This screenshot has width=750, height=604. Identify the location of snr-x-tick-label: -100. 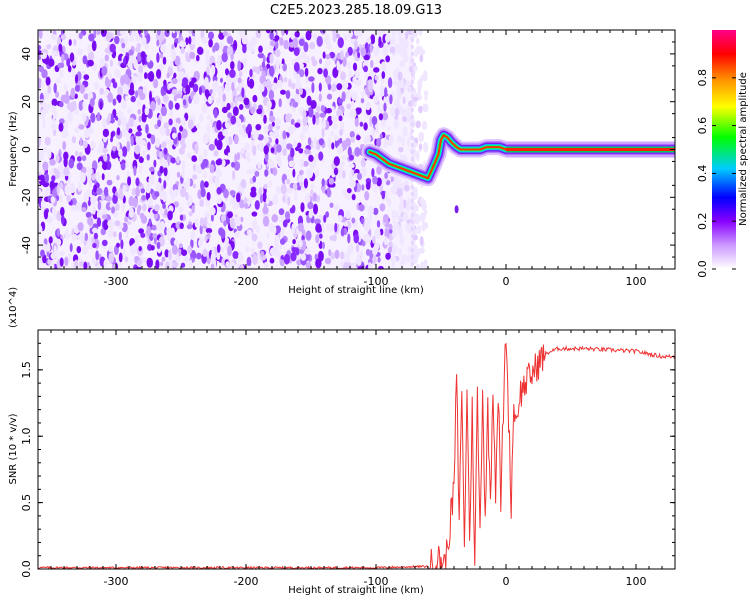
(376, 581).